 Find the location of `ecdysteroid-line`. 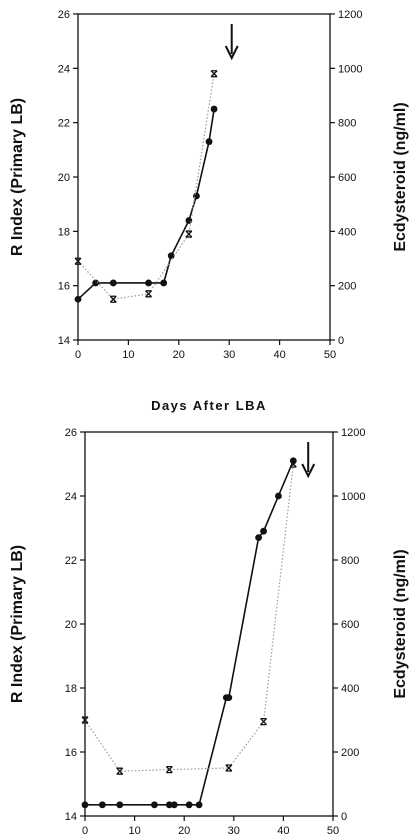

ecdysteroid-line is located at coordinates (146, 186).